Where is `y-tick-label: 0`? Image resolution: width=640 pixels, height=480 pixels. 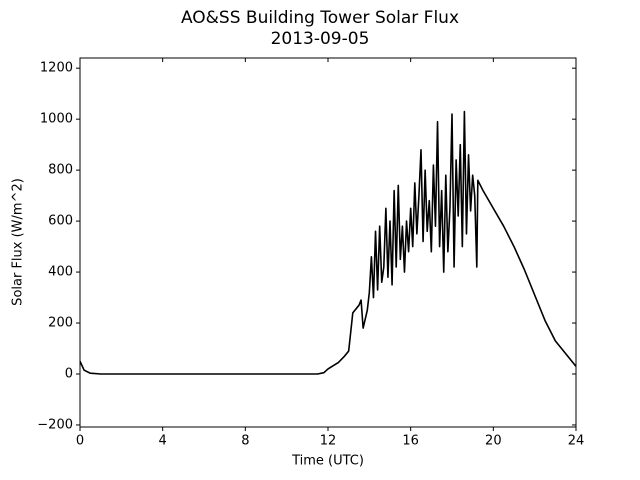 y-tick-label: 0 is located at coordinates (69, 373).